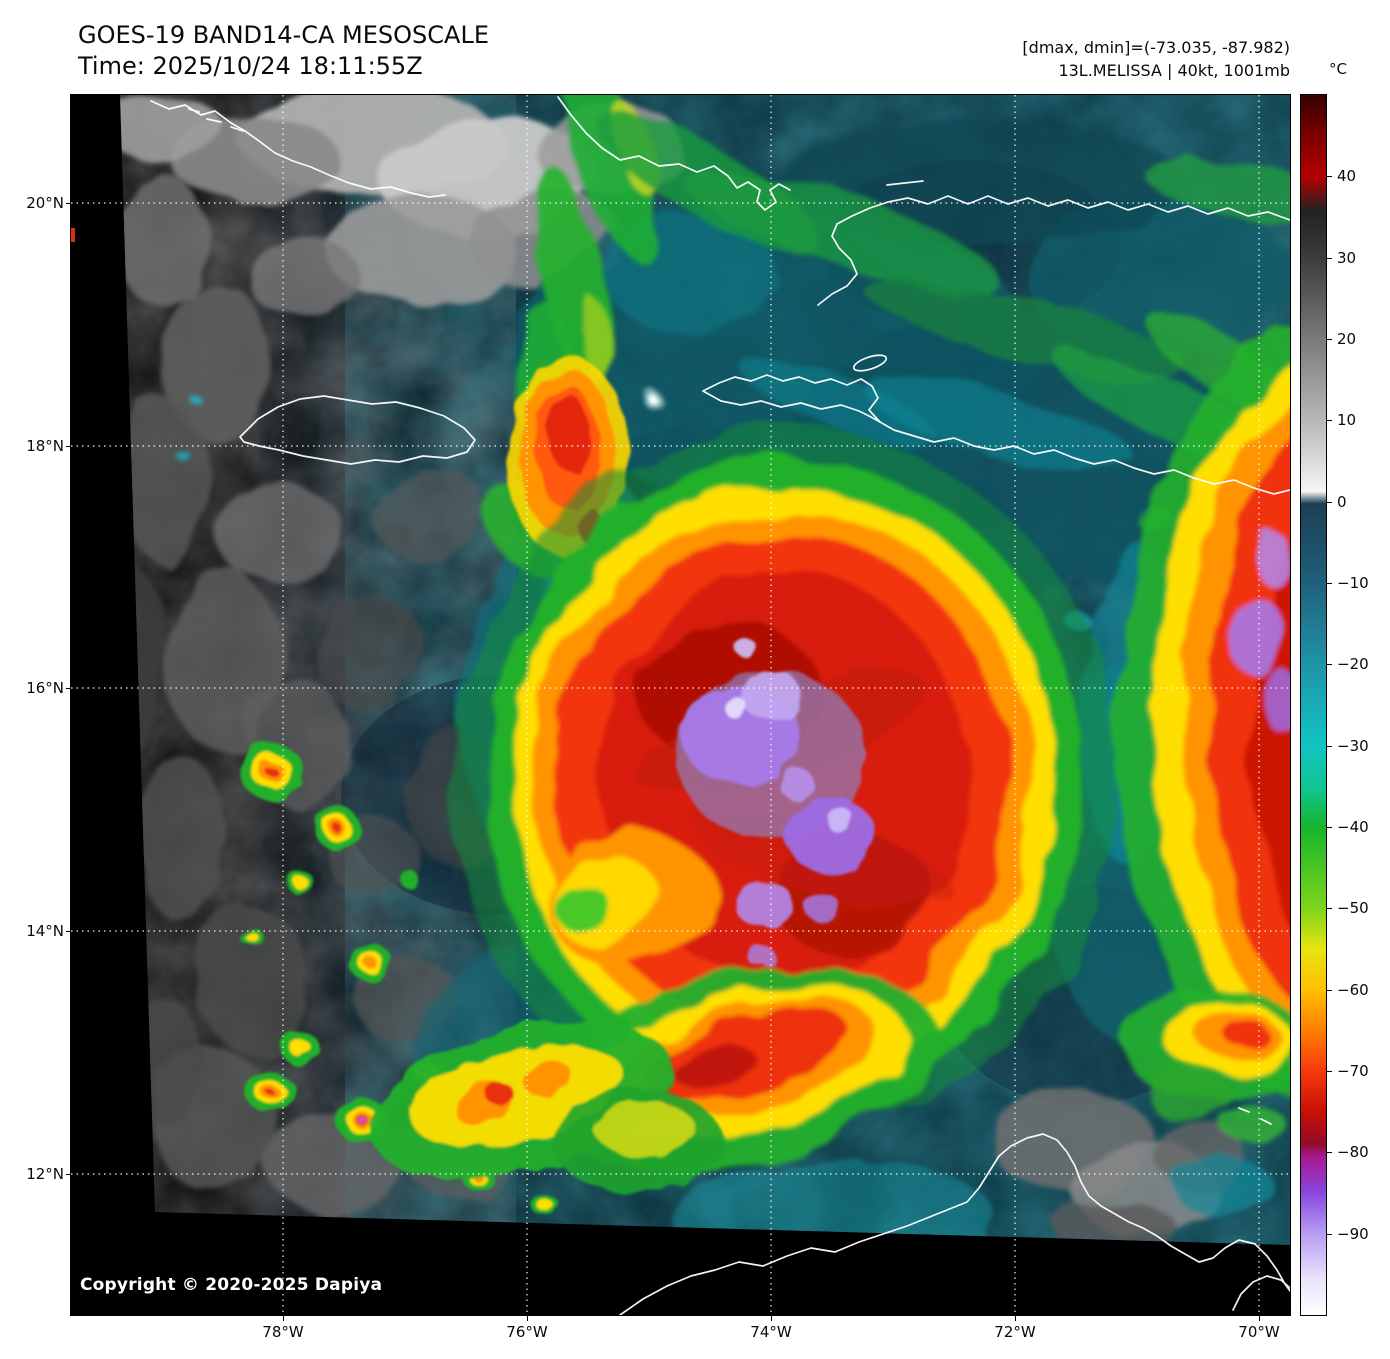 This screenshot has height=1359, width=1390. Describe the element at coordinates (1353, 1234) in the screenshot. I see `colorbar-tick-label: −90` at that location.